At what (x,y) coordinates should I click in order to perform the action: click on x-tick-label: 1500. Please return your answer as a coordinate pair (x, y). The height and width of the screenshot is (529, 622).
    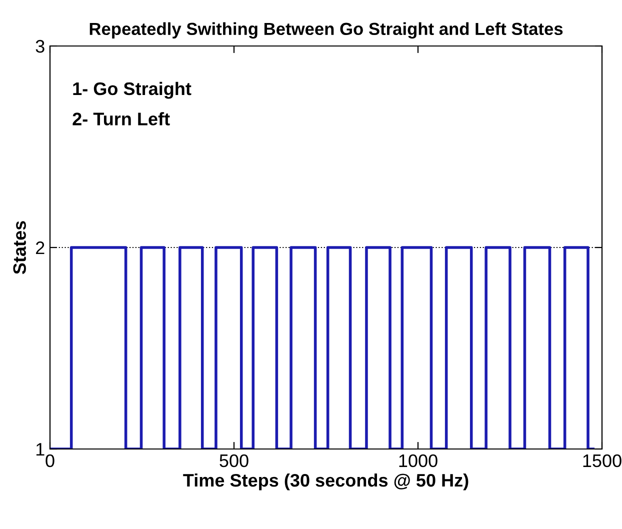
    Looking at the image, I should click on (602, 461).